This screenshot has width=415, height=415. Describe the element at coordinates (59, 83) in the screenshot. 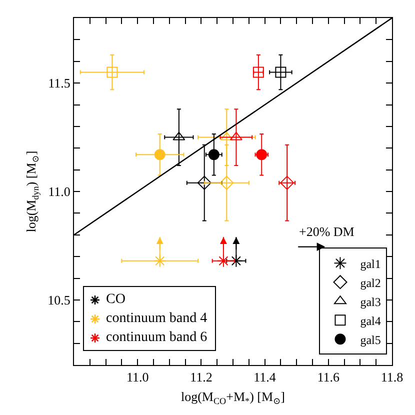

I see `y-tick-label: 11.5` at that location.